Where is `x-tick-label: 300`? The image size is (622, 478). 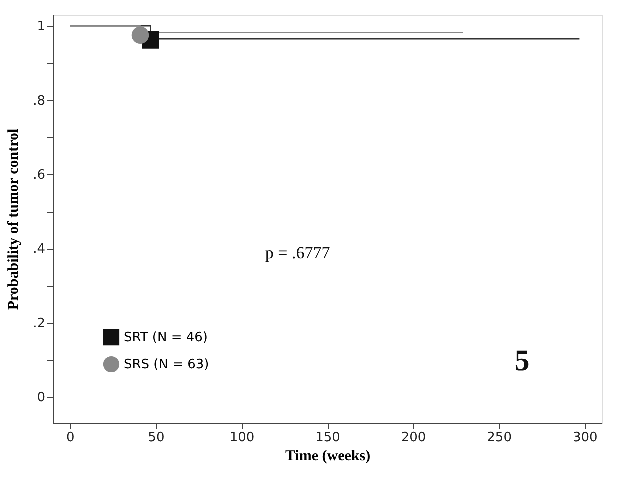 x-tick-label: 300 is located at coordinates (585, 438).